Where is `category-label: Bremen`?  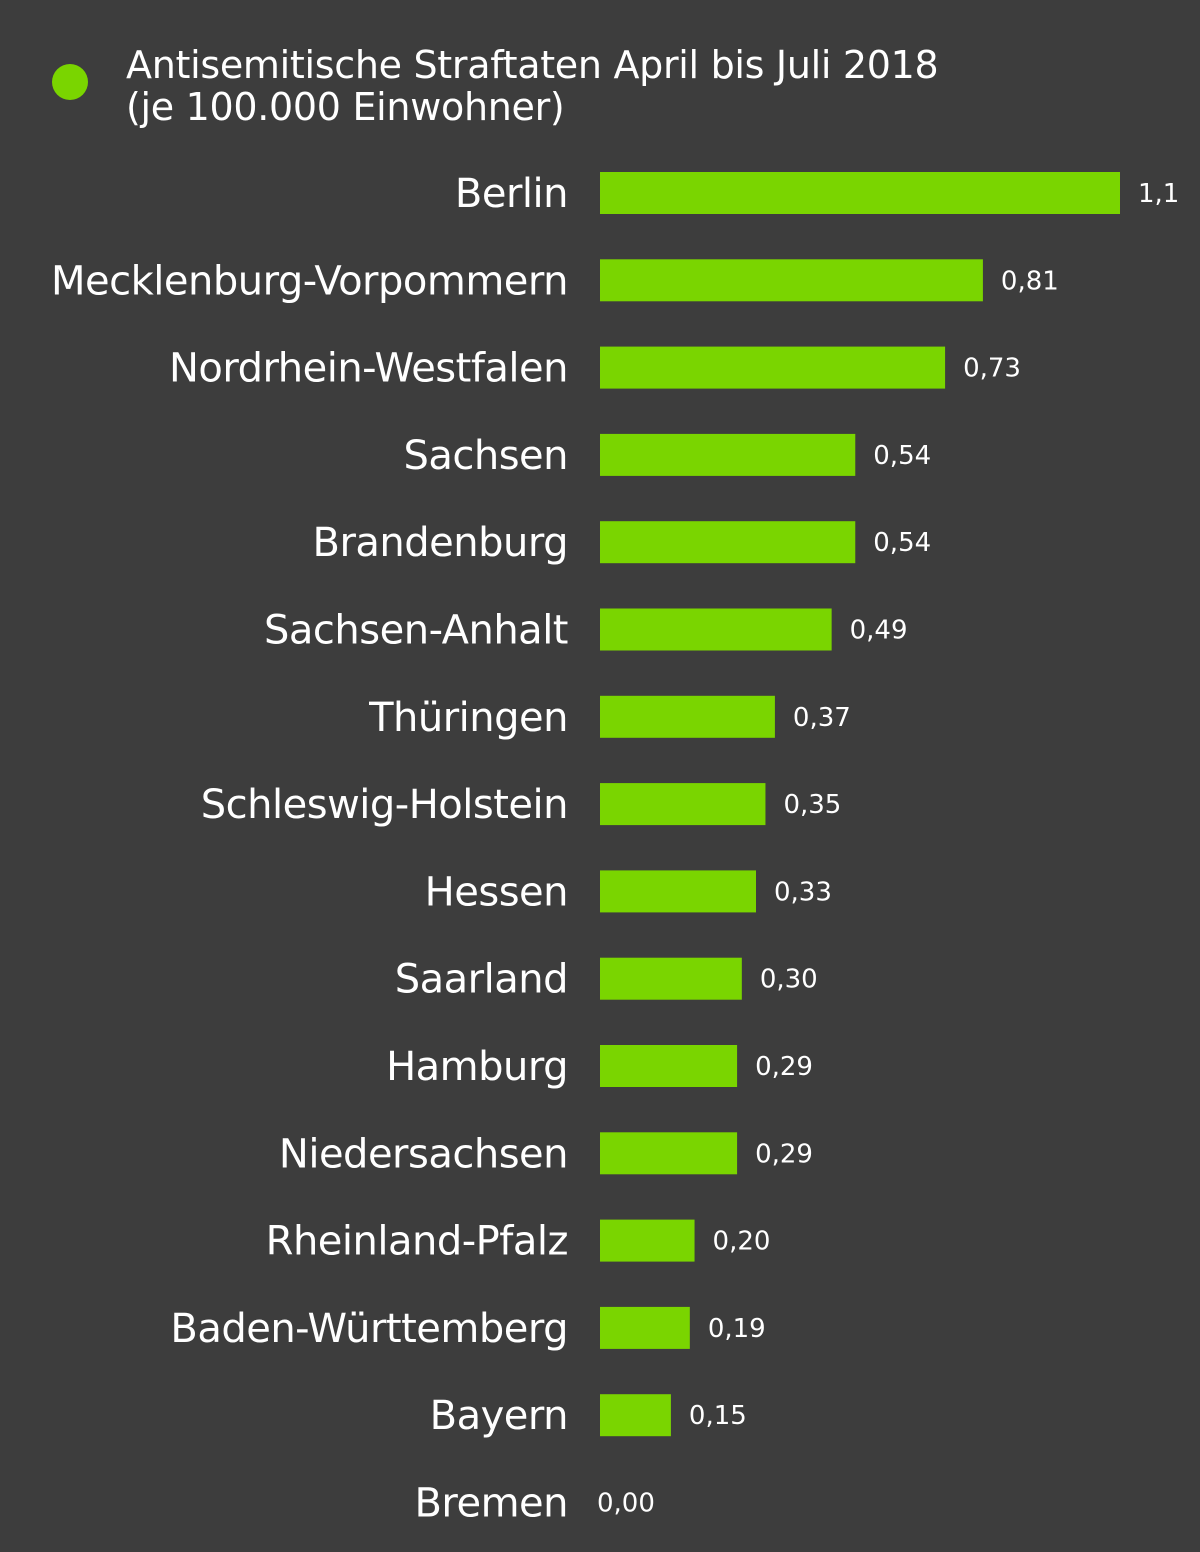
category-label: Bremen is located at coordinates (491, 1504).